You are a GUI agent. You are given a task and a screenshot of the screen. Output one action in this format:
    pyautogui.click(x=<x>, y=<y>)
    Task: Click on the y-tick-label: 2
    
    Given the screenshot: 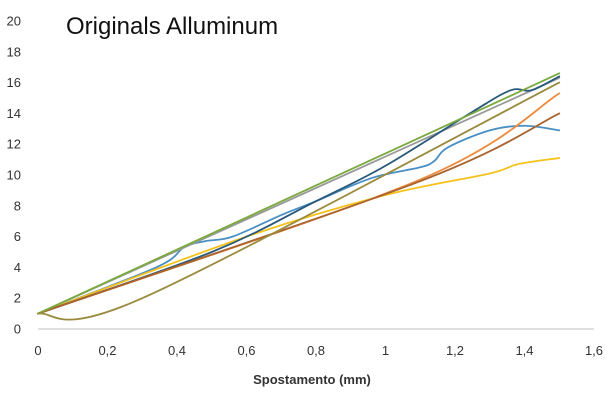 What is the action you would take?
    pyautogui.click(x=17, y=298)
    